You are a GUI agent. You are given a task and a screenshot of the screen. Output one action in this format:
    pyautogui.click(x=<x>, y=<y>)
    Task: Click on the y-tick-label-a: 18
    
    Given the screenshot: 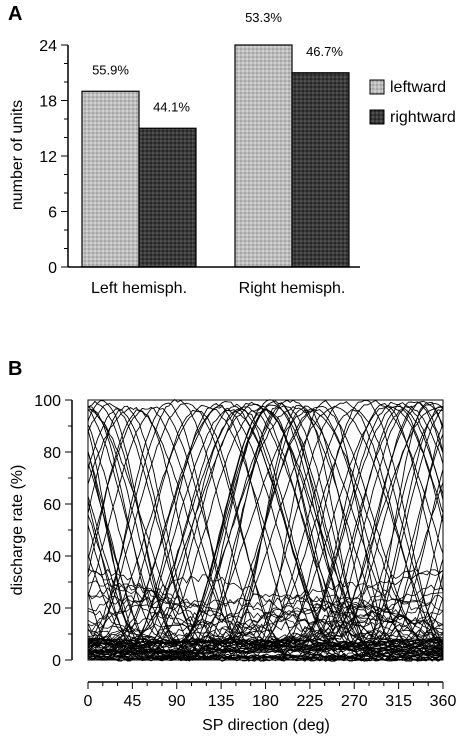 What is the action you would take?
    pyautogui.click(x=48, y=102)
    